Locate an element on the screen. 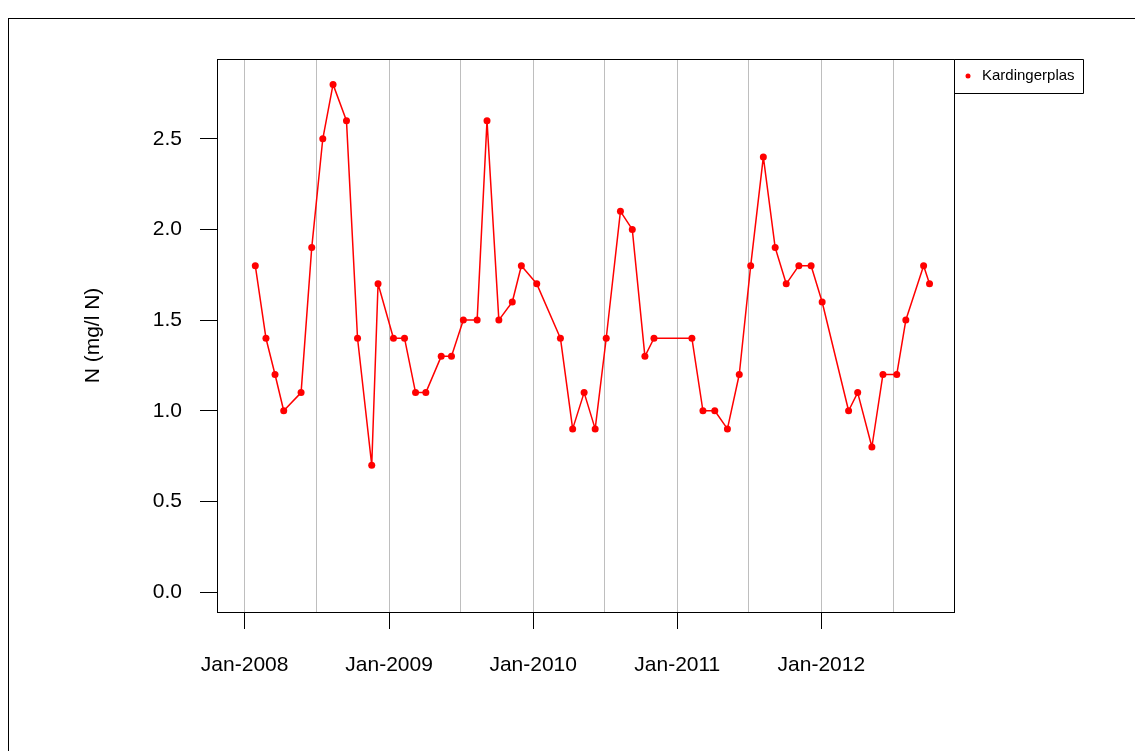 This screenshot has height=751, width=1135. y-tick-label: 0.5 is located at coordinates (167, 500).